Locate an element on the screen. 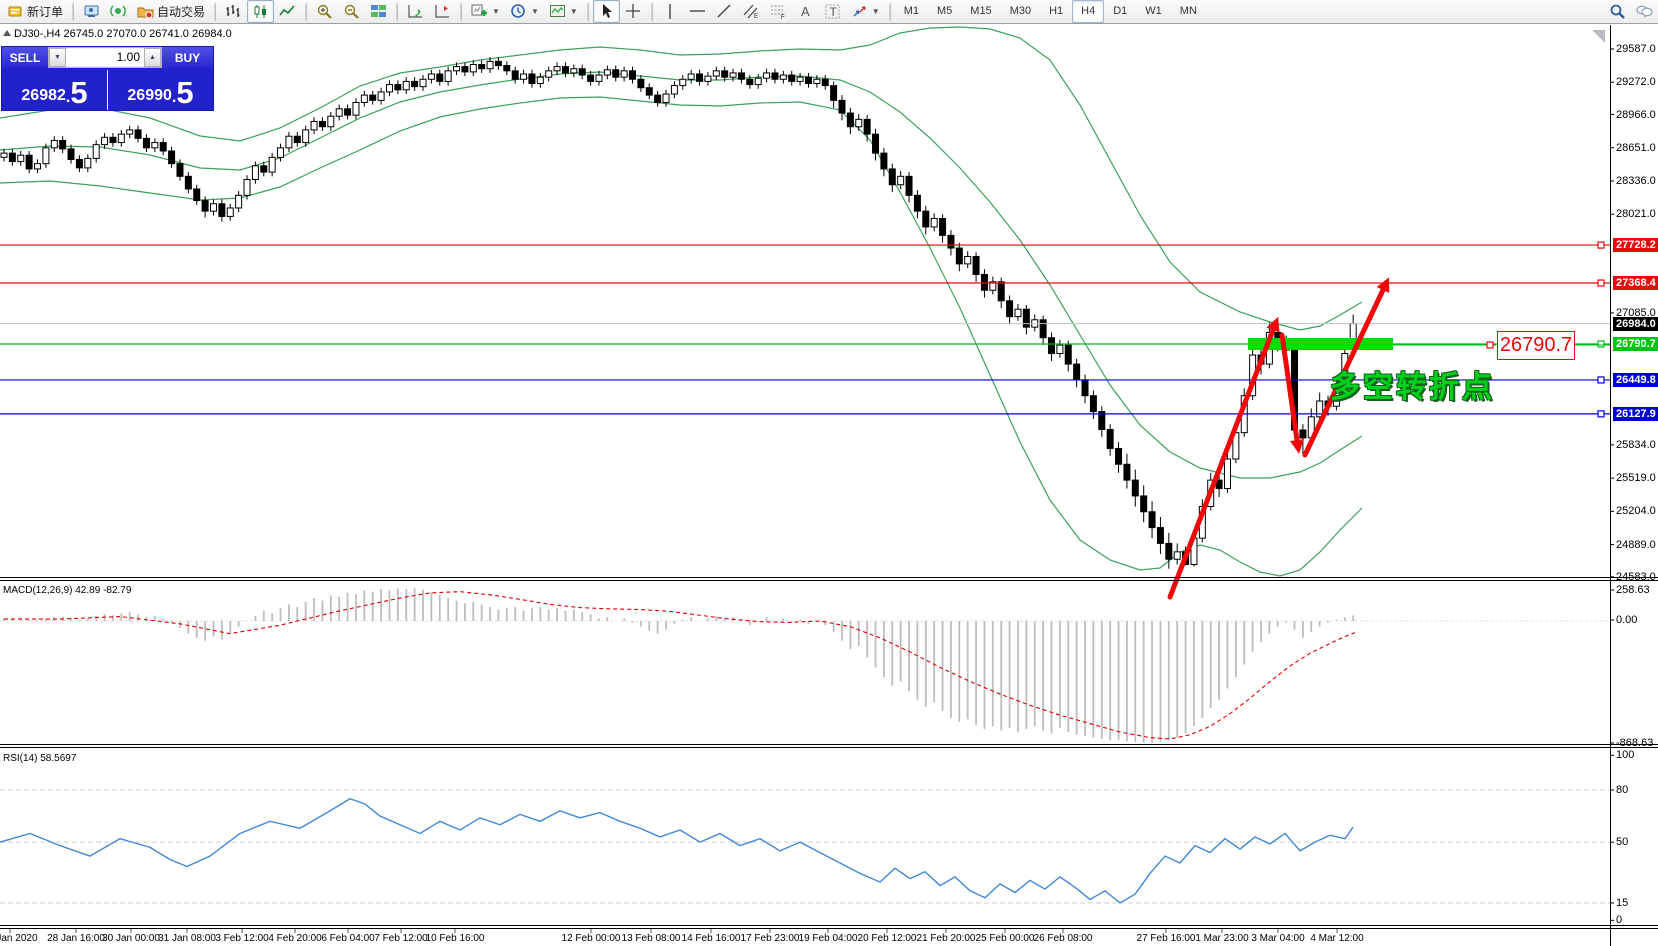 This screenshot has height=946, width=1658. trendline-icon is located at coordinates (724, 11).